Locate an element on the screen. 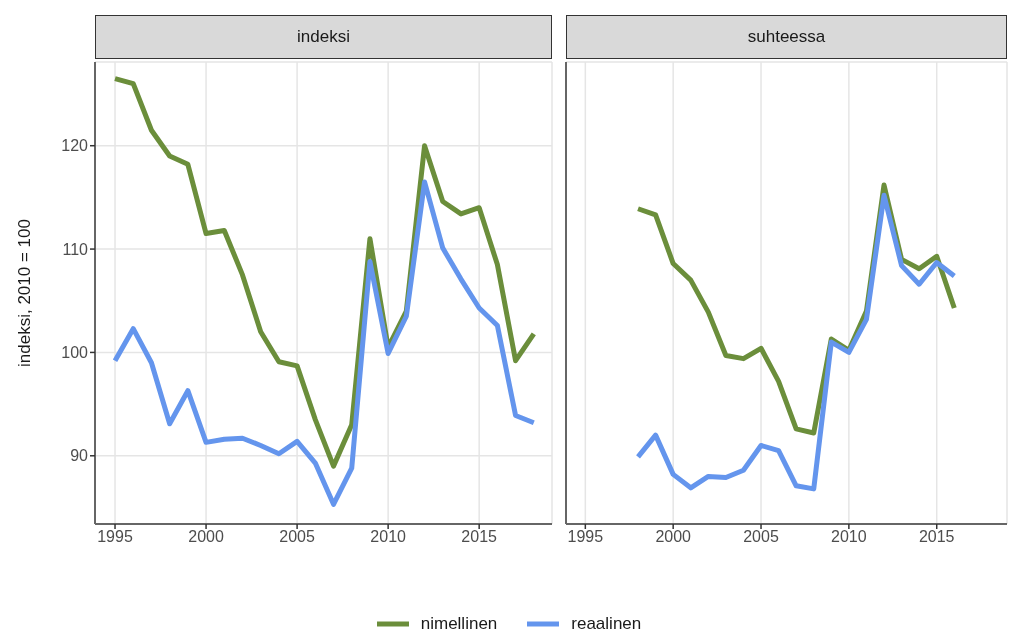 The width and height of the screenshot is (1009, 643). y-axis-title: indeksi, 2010 = 100 is located at coordinates (25, 293).